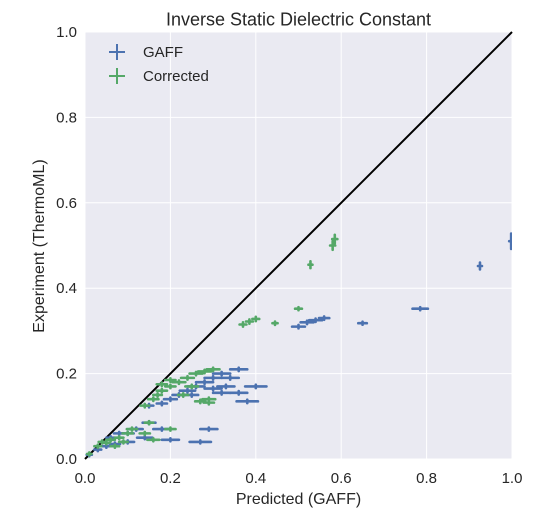  I want to click on legend-label: Corrected, so click(176, 76).